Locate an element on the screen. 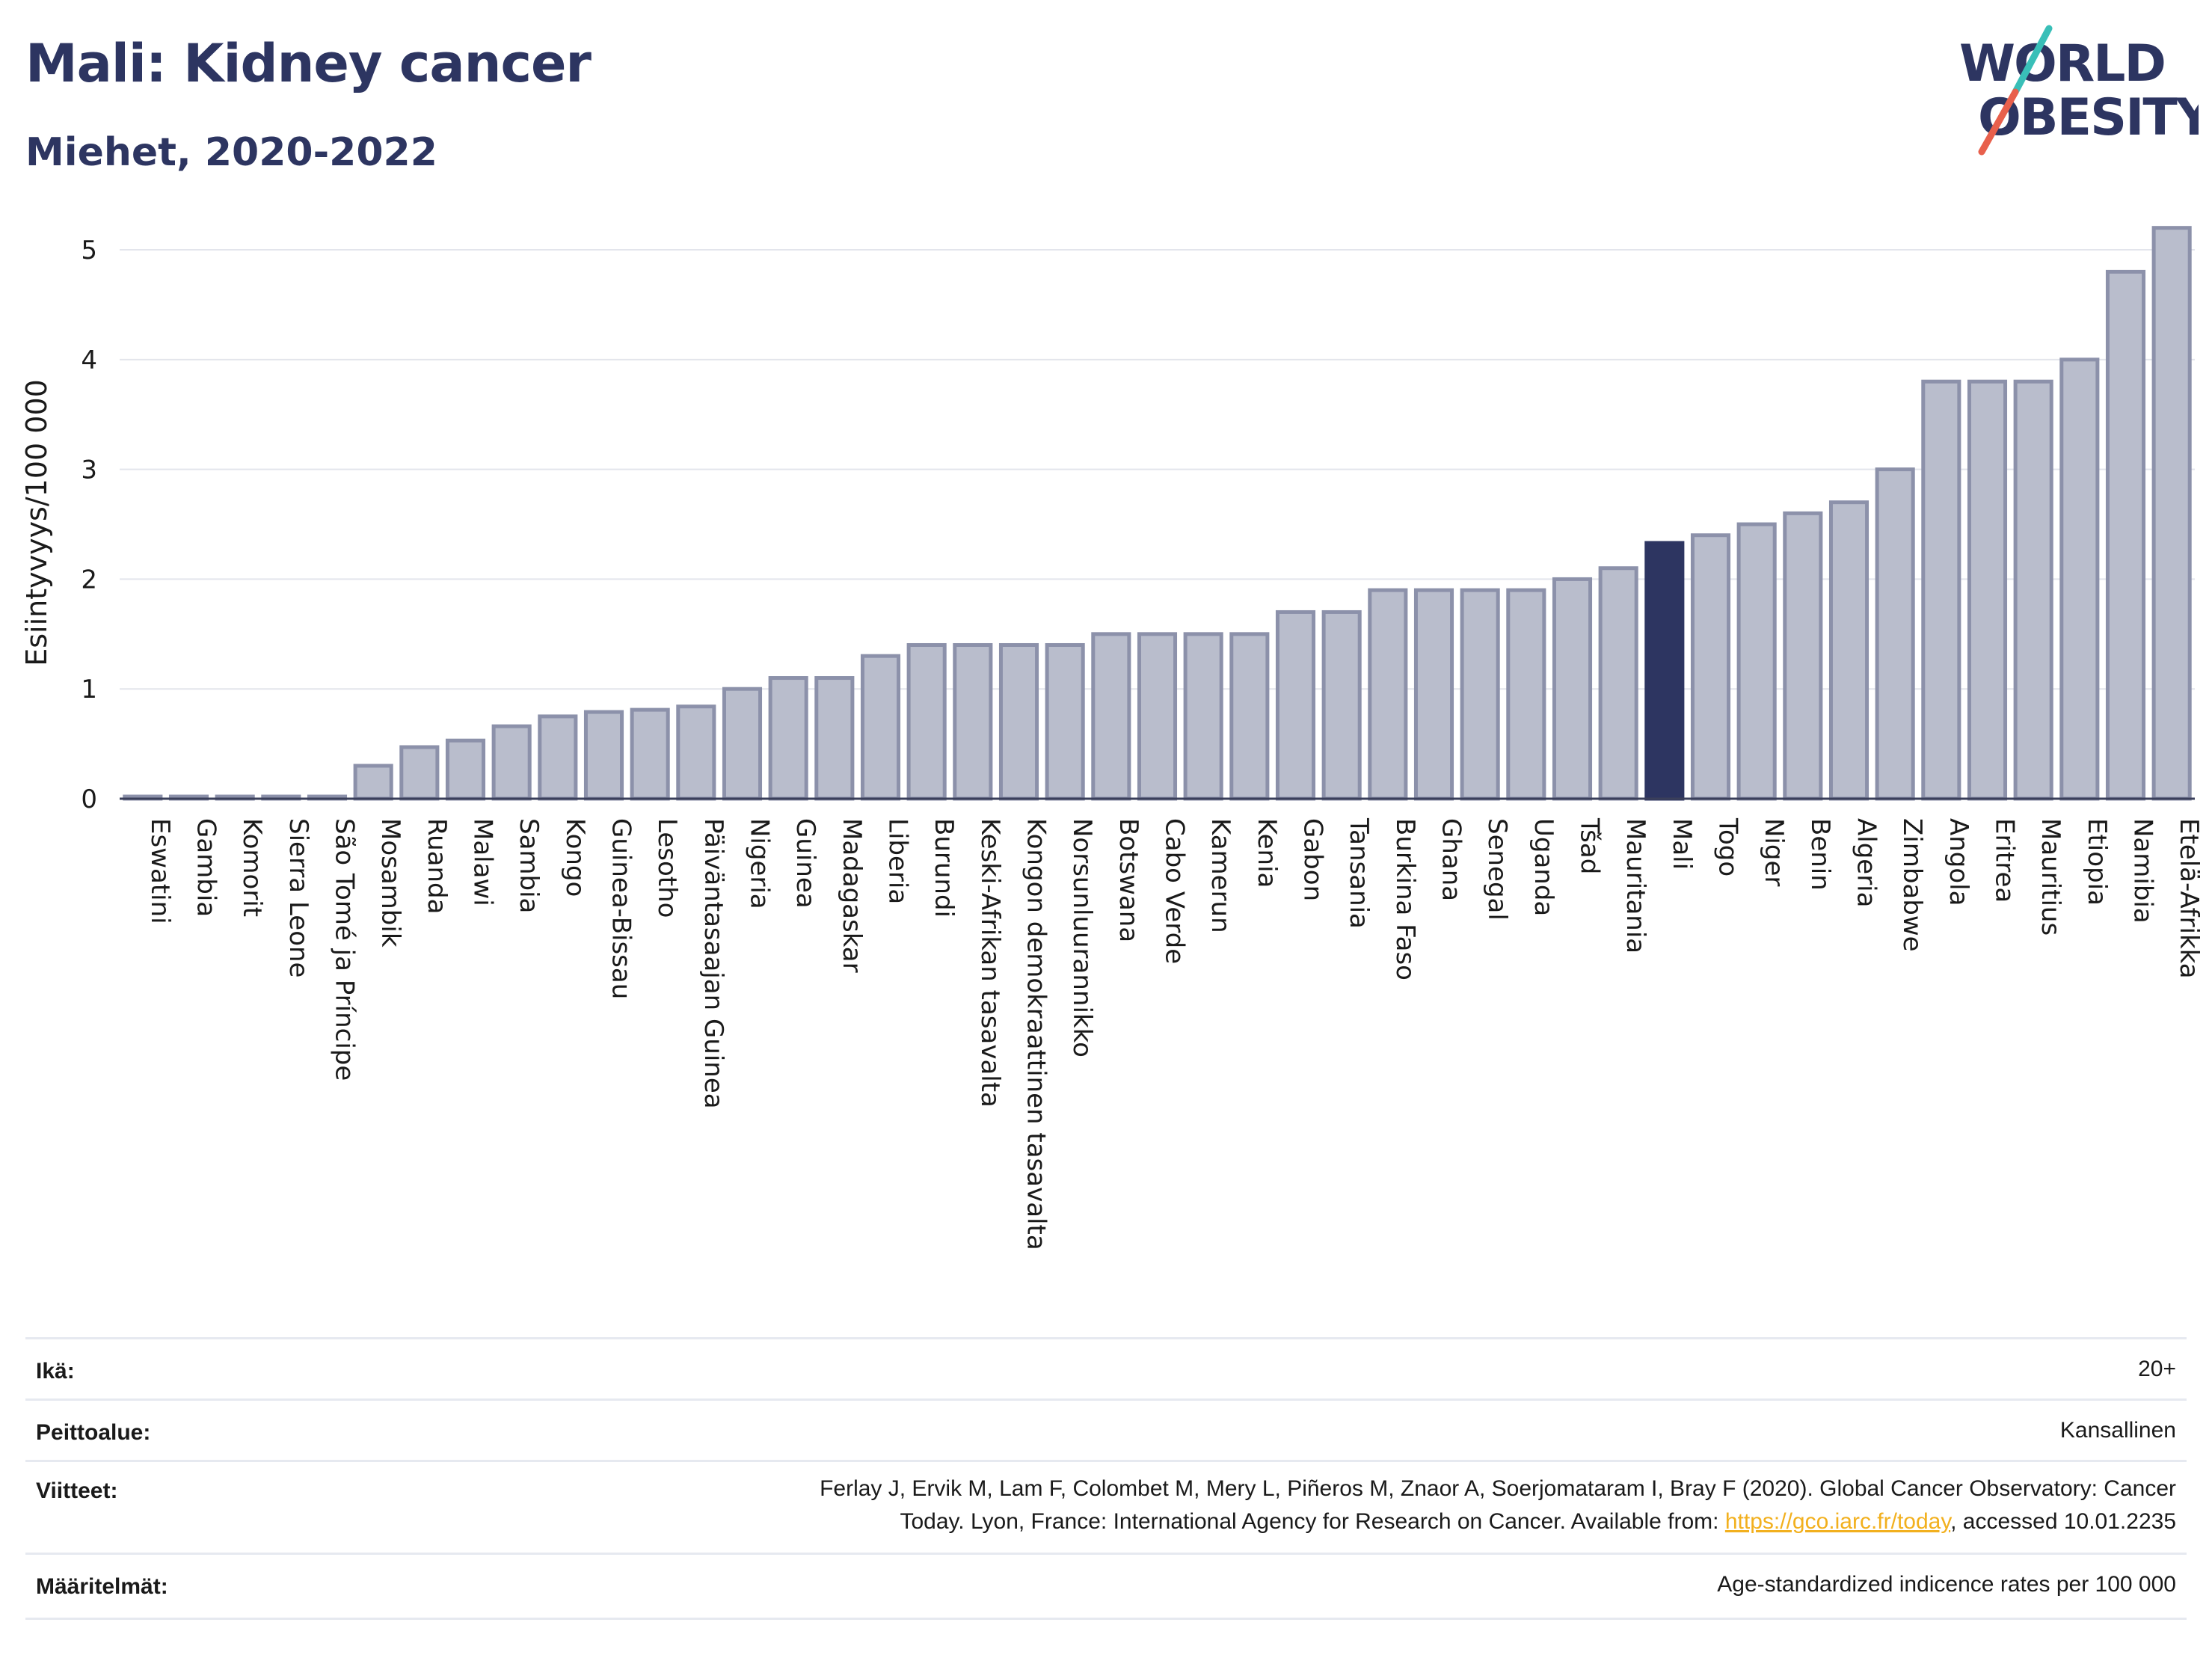 The height and width of the screenshot is (1655, 2212). meta-label-coverage: Peittoalue: is located at coordinates (93, 1432).